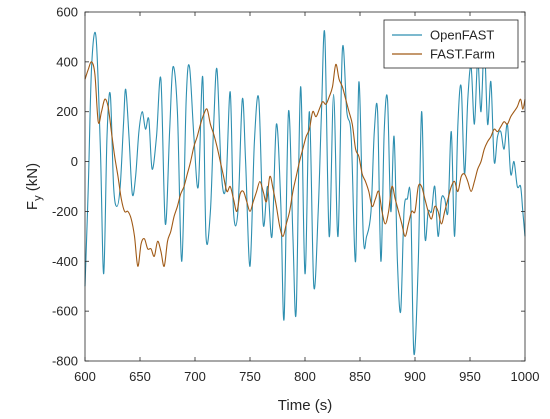  Describe the element at coordinates (525, 376) in the screenshot. I see `x-tick-label: 1000` at that location.